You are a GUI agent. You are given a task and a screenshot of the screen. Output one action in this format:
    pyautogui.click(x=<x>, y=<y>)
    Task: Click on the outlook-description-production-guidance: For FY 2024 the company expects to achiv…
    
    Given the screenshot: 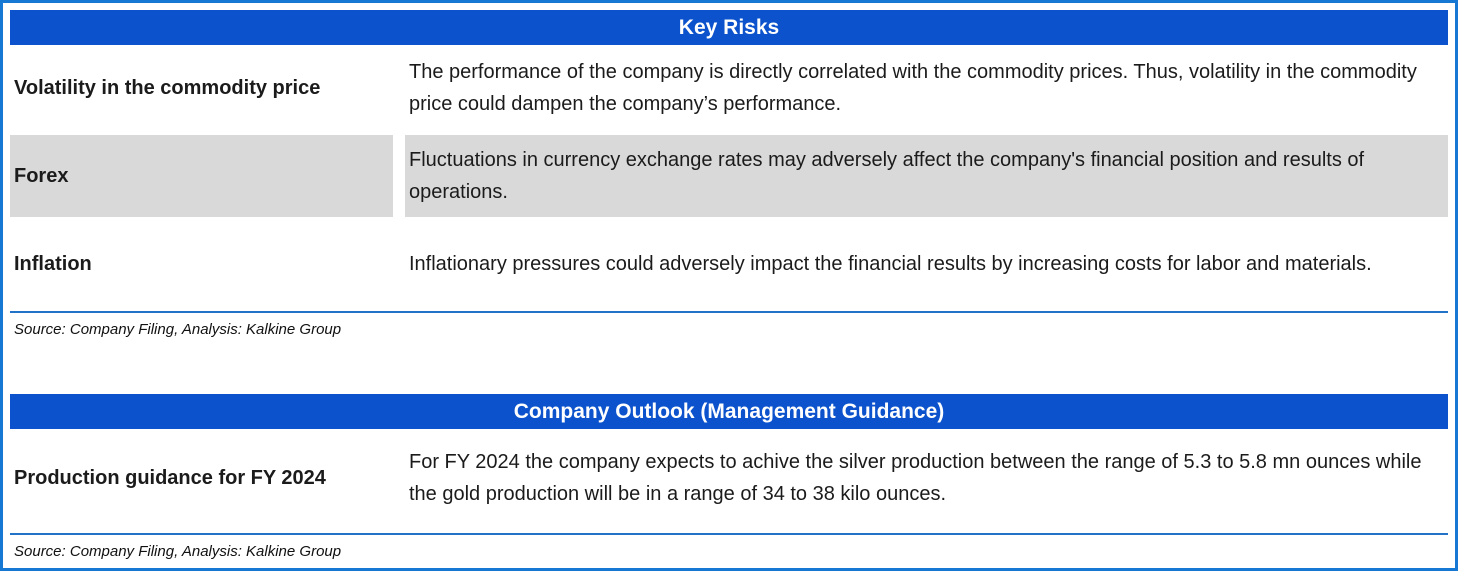 What is the action you would take?
    pyautogui.click(x=915, y=478)
    